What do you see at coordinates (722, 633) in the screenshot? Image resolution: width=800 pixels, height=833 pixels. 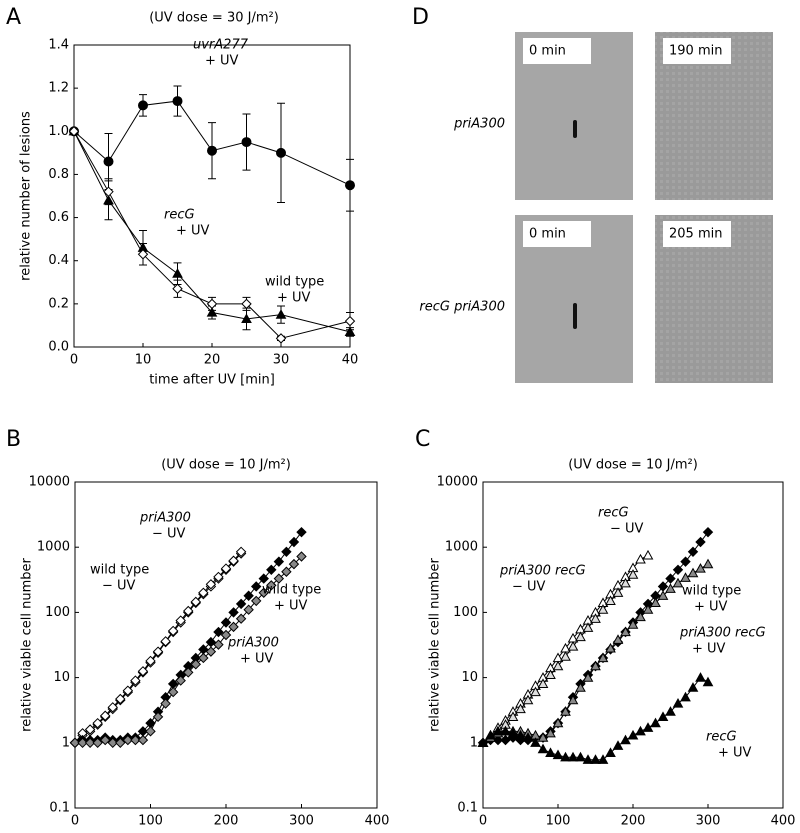 I see `annotation: priA300 recG` at bounding box center [722, 633].